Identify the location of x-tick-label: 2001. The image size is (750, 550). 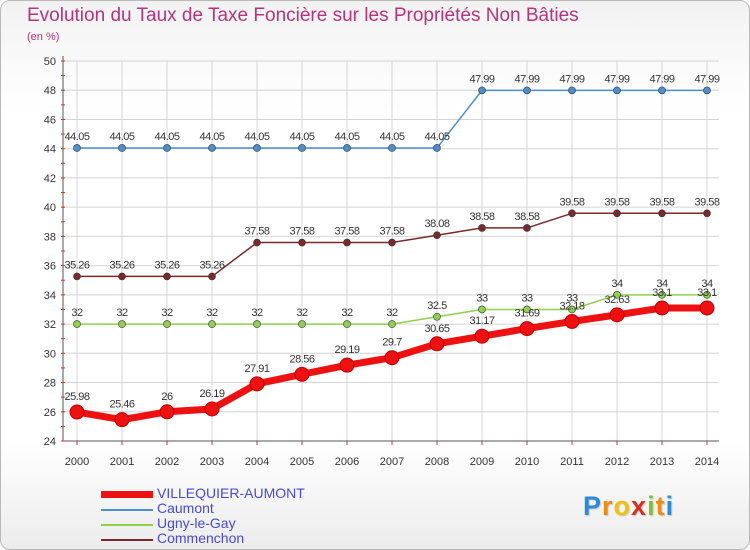
(122, 462).